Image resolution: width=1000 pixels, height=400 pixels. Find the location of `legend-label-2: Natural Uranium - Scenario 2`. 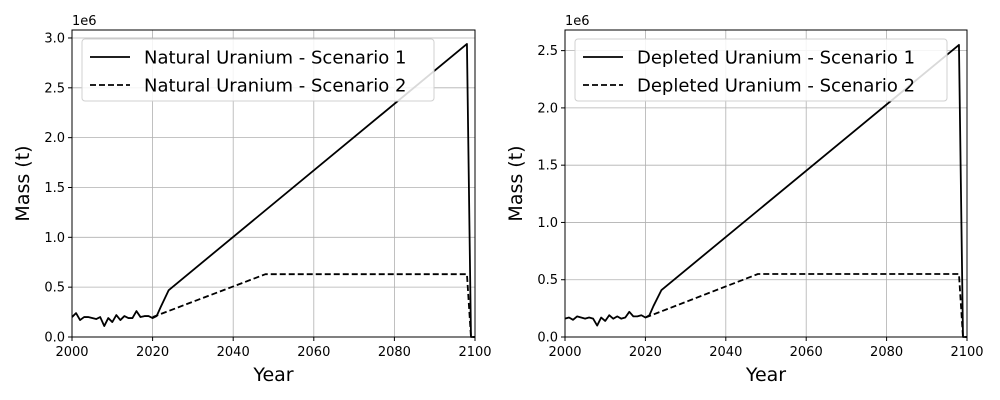

legend-label-2: Natural Uranium - Scenario 2 is located at coordinates (275, 86).